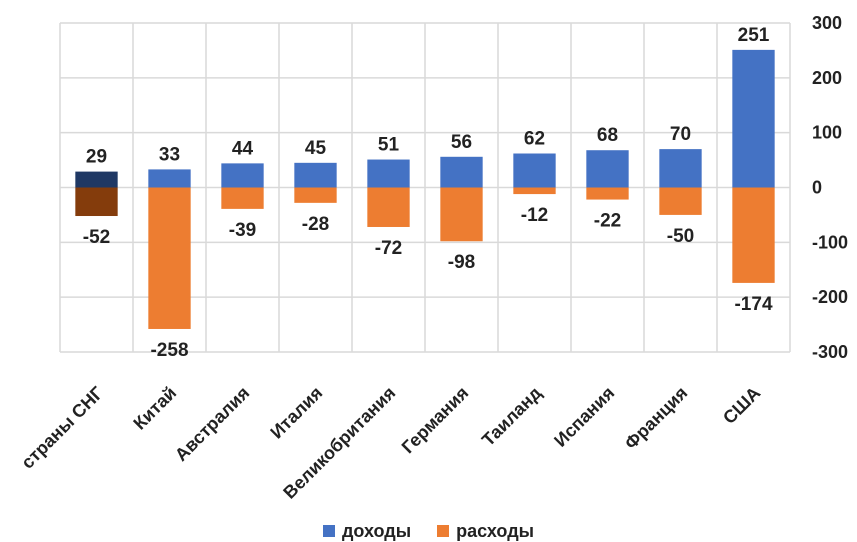  Describe the element at coordinates (512, 416) in the screenshot. I see `x-category-label: Таиланд` at that location.